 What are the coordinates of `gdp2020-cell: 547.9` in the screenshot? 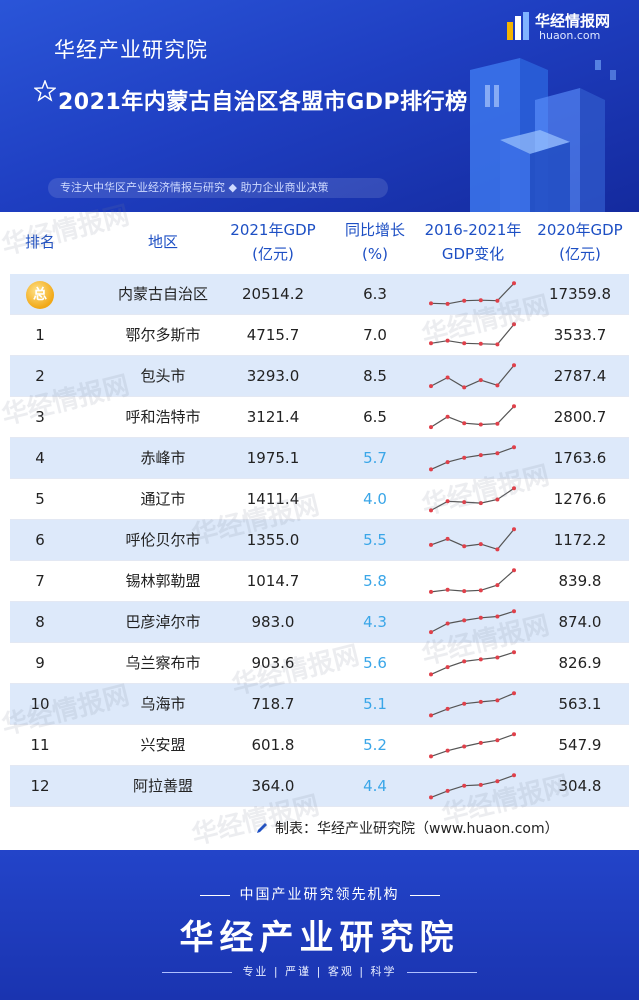 It's located at (580, 745).